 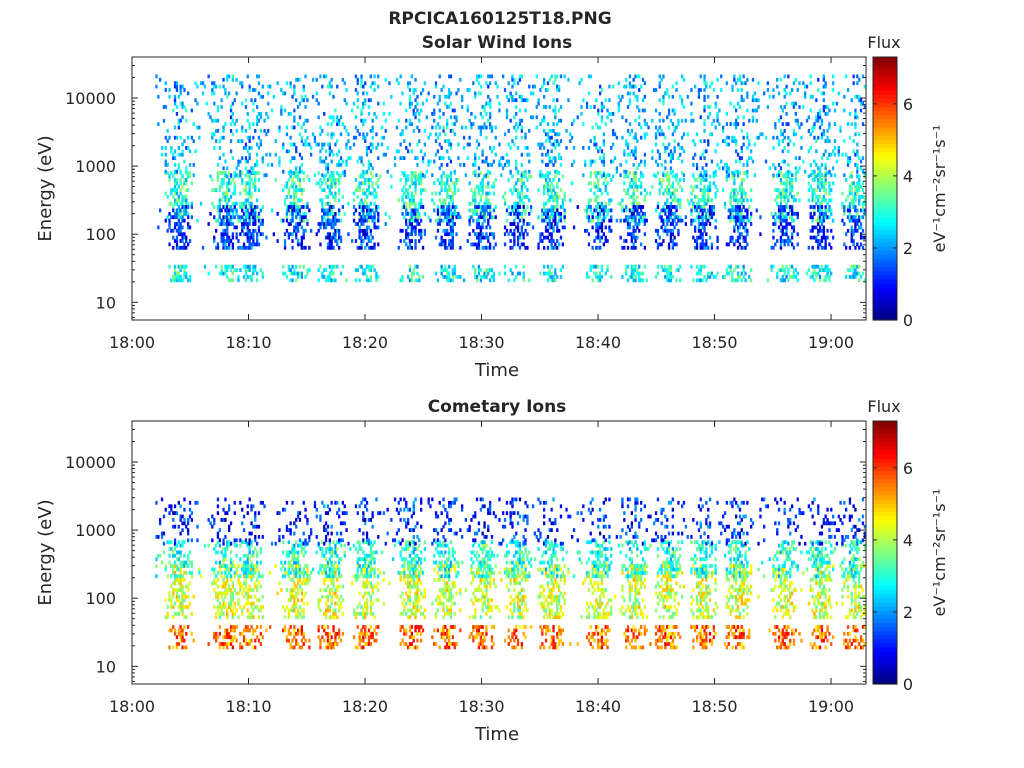 What do you see at coordinates (497, 43) in the screenshot?
I see `panel-title: Solar Wind Ions` at bounding box center [497, 43].